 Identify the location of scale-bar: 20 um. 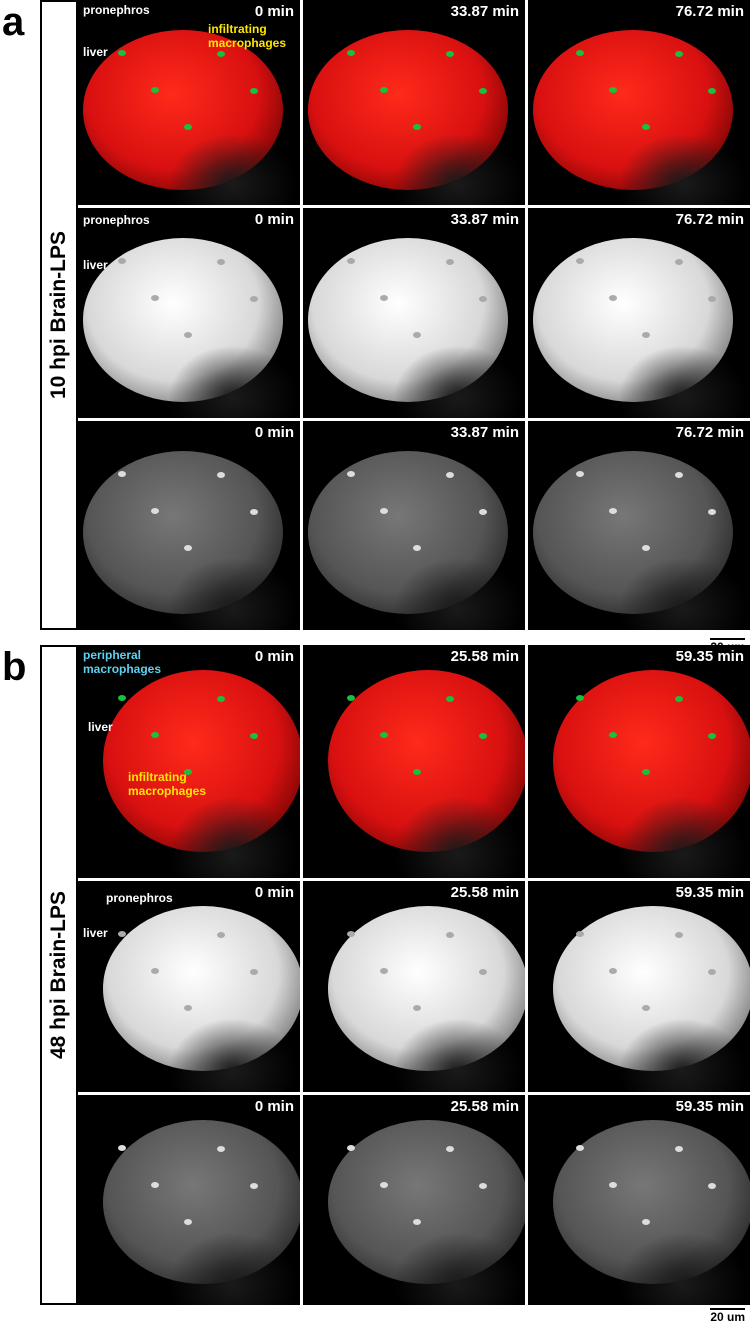
(727, 1316).